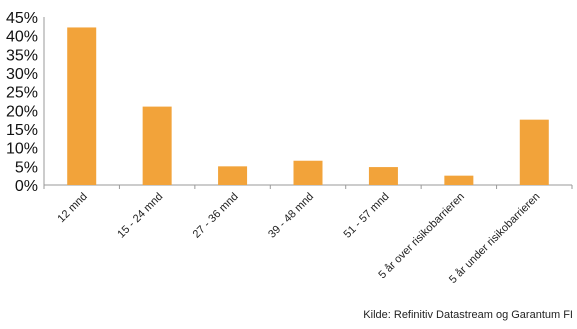  Describe the element at coordinates (22, 74) in the screenshot. I see `y-tick-label: 30%` at that location.